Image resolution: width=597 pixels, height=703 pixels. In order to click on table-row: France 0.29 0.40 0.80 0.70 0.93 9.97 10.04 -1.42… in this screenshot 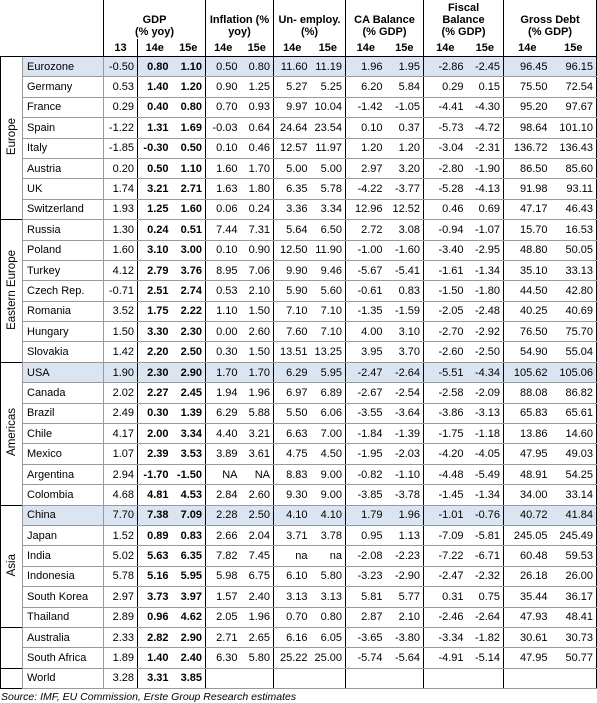, I will do `click(299, 108)`.